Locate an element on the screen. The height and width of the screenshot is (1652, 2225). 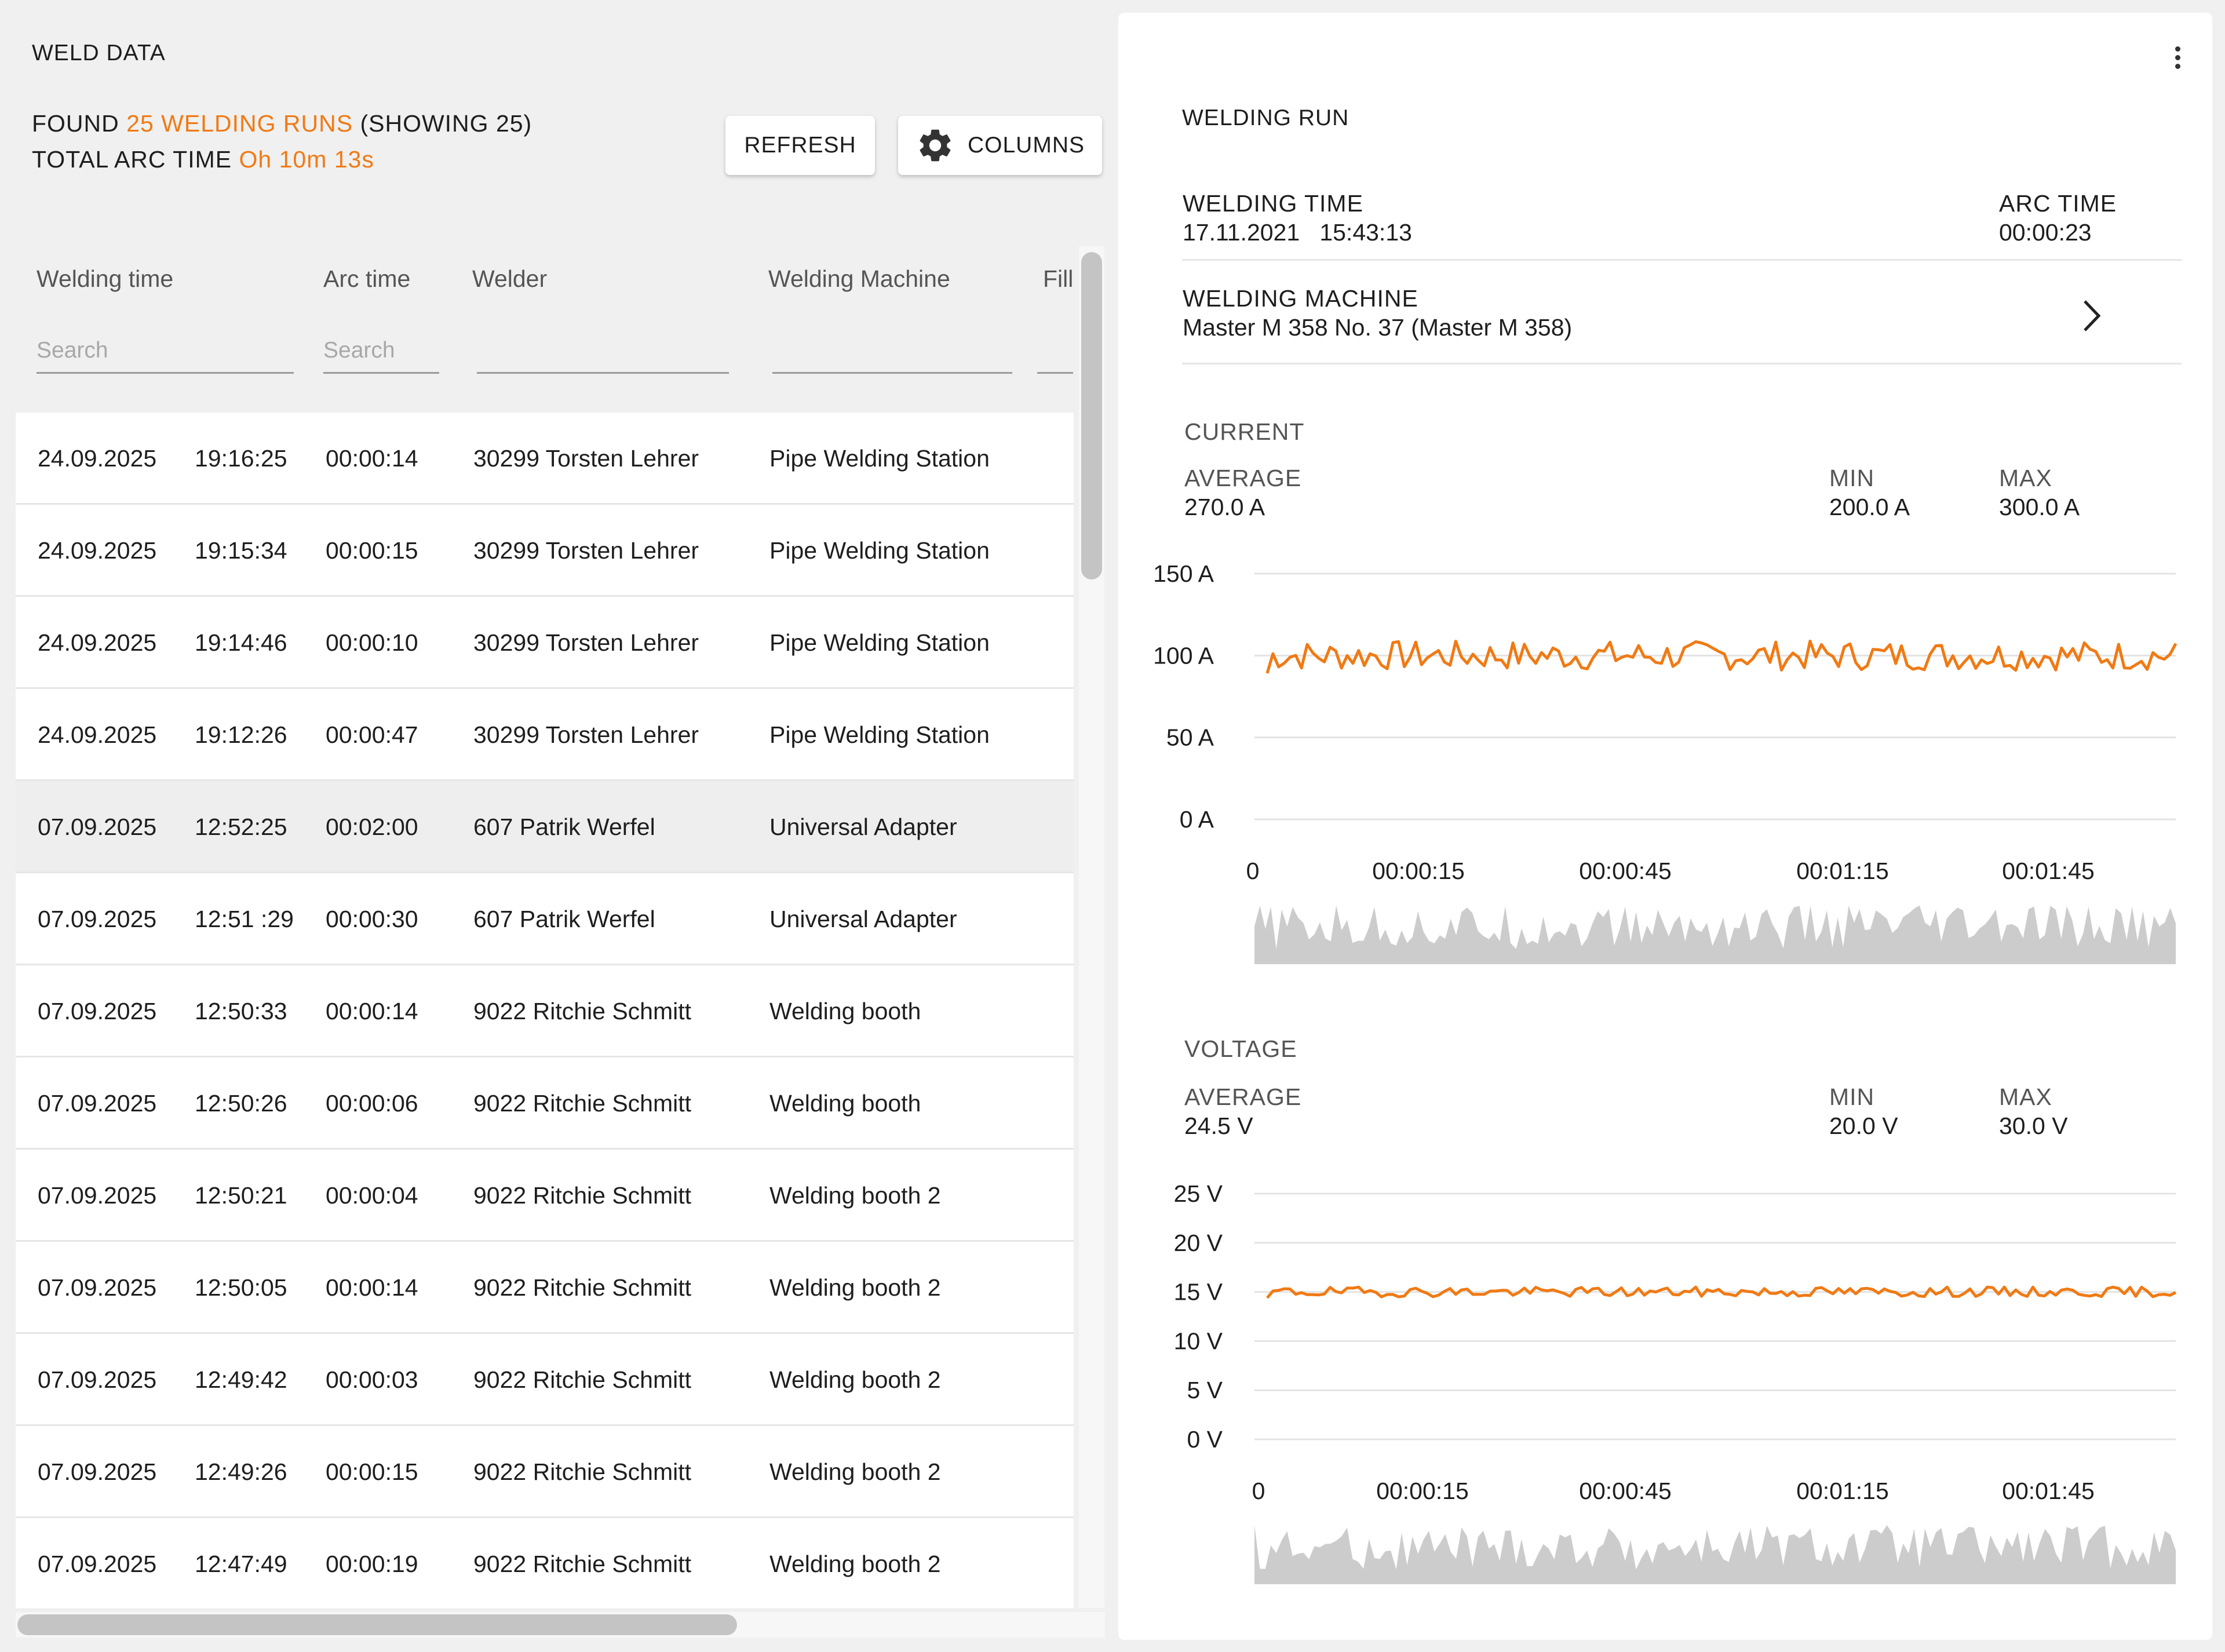
refresh-label: REFRESH is located at coordinates (800, 145).